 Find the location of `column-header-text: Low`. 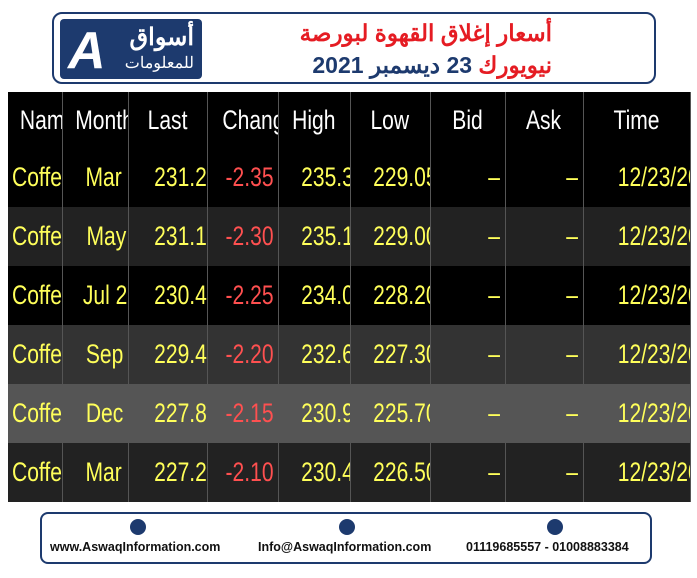

column-header-text: Low is located at coordinates (390, 119).